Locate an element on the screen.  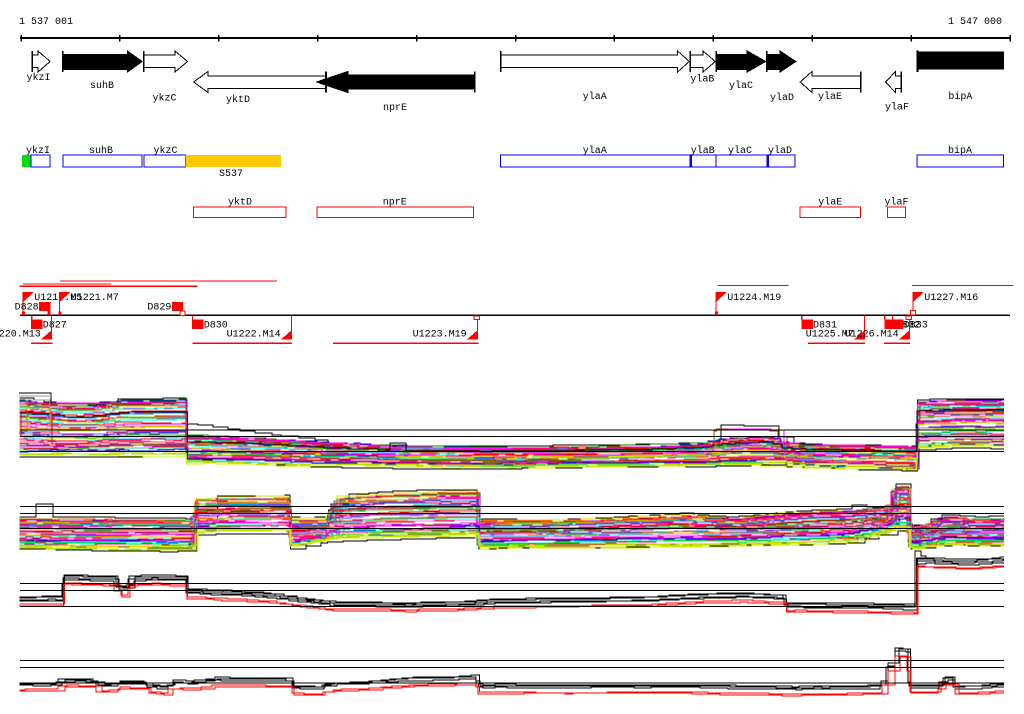
svg-text: U1224.M19 is located at coordinates (754, 298).